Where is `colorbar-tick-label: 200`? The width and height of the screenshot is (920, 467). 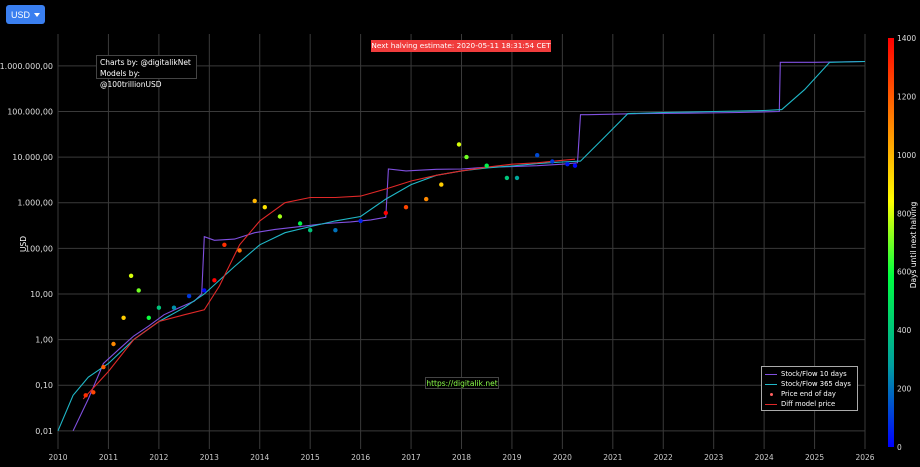 colorbar-tick-label: 200 is located at coordinates (904, 389).